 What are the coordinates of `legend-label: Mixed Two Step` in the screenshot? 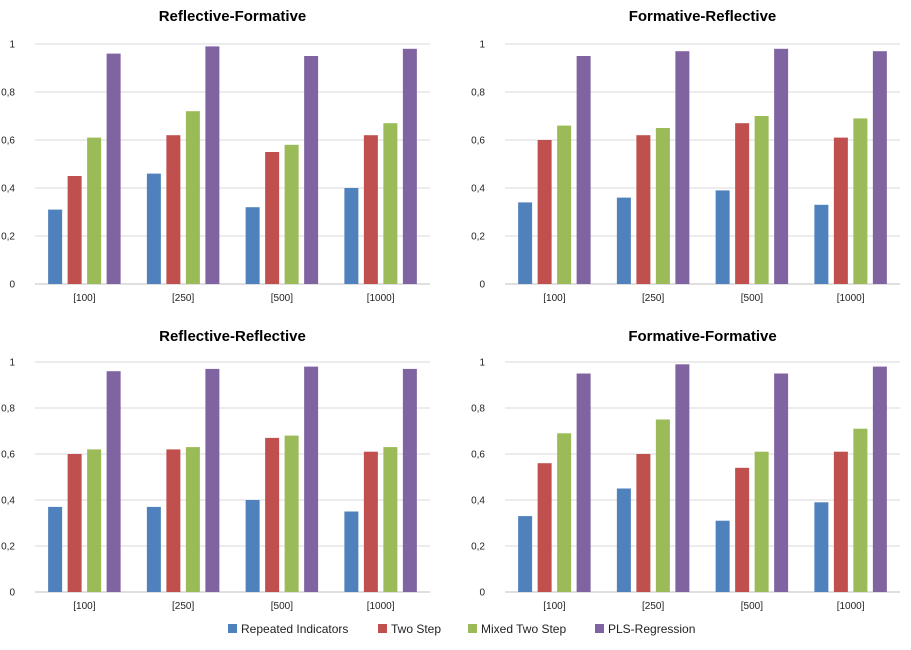 It's located at (523, 629).